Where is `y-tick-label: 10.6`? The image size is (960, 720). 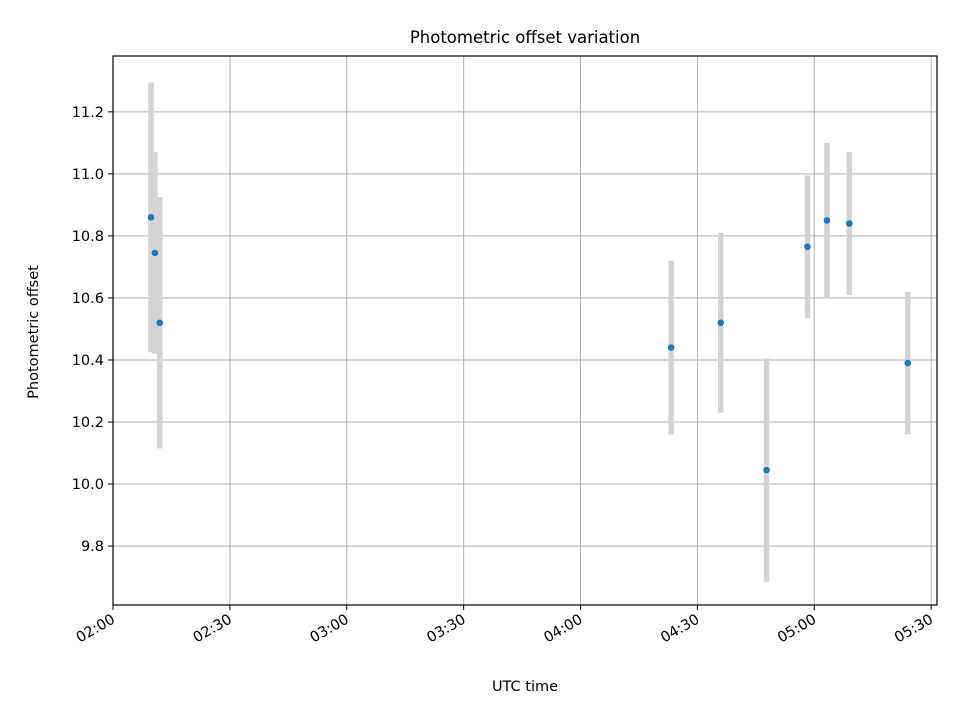 y-tick-label: 10.6 is located at coordinates (88, 299).